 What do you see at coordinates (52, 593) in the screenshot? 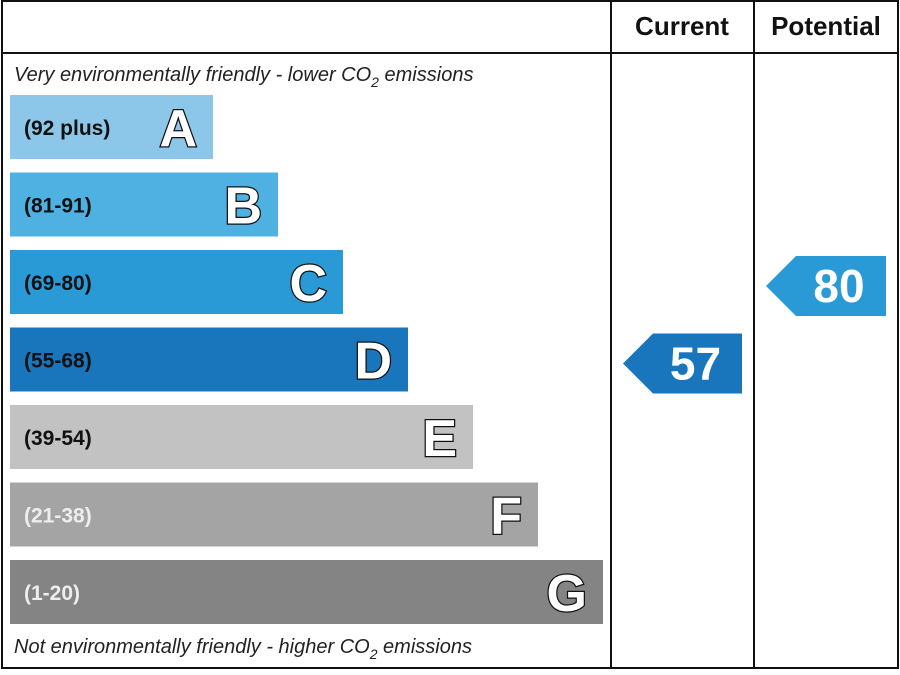
I see `band-g-range: (1-20)` at bounding box center [52, 593].